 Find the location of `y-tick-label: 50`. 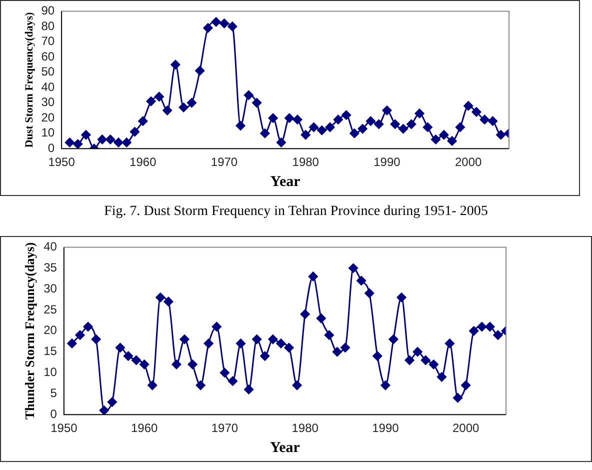

y-tick-label: 50 is located at coordinates (48, 71).